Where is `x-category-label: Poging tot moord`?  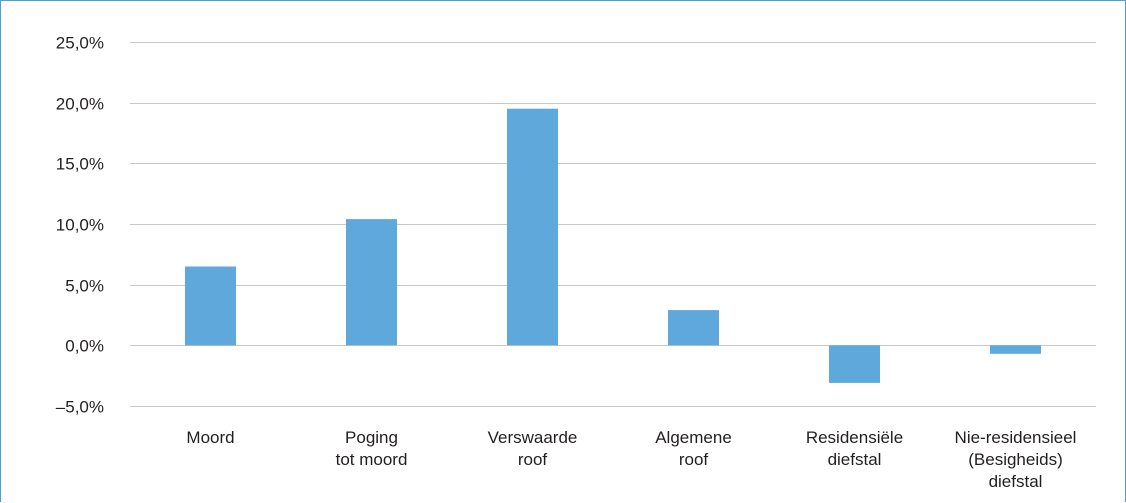
x-category-label: Poging tot moord is located at coordinates (372, 448).